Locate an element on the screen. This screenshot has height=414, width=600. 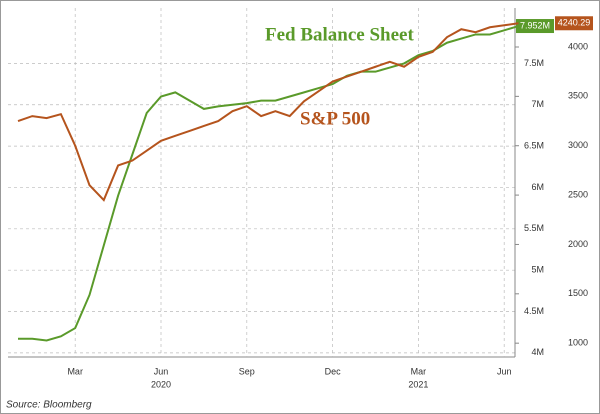
y-tick-label: 4.5M is located at coordinates (534, 311).